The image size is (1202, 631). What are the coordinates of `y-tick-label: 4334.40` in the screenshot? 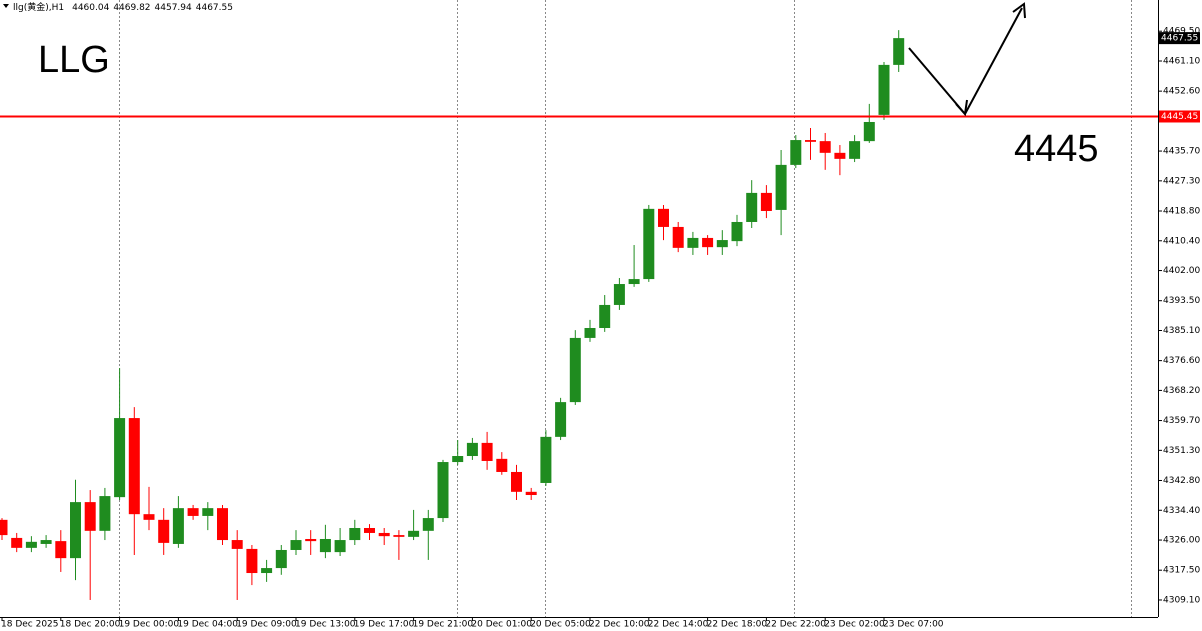 It's located at (1181, 511).